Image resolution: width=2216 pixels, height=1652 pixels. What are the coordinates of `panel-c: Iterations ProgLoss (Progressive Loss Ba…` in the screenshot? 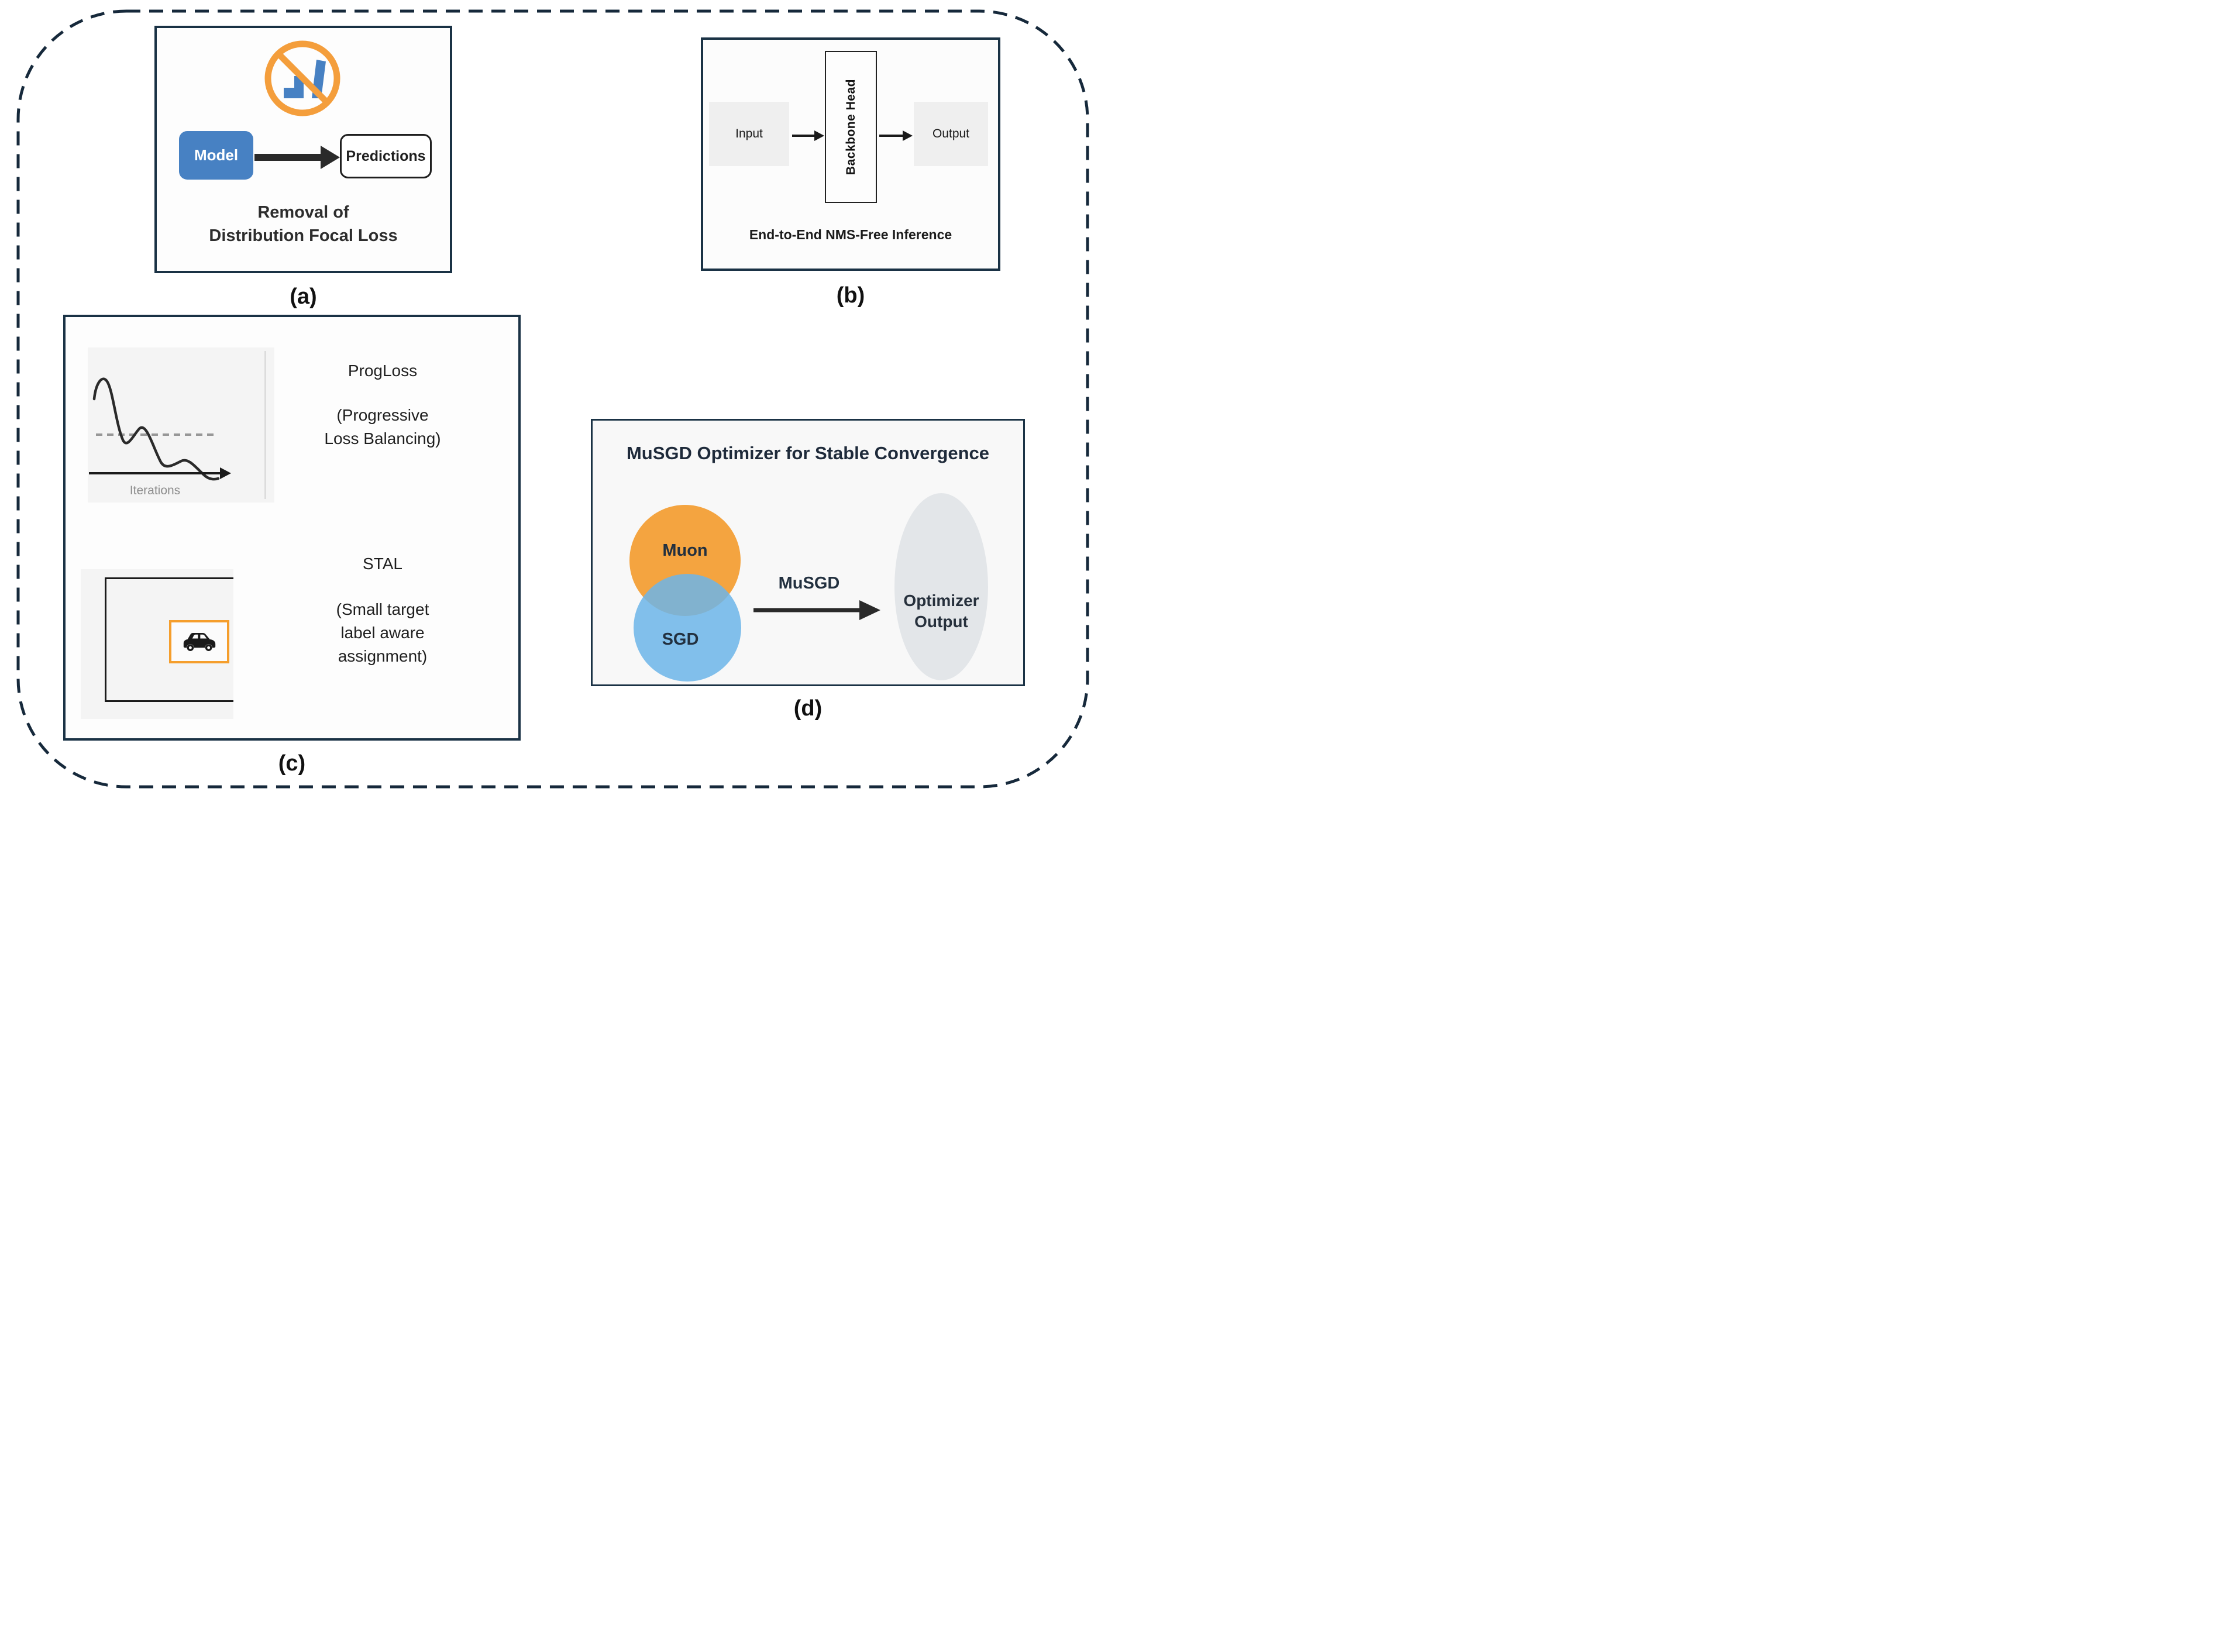 It's located at (292, 528).